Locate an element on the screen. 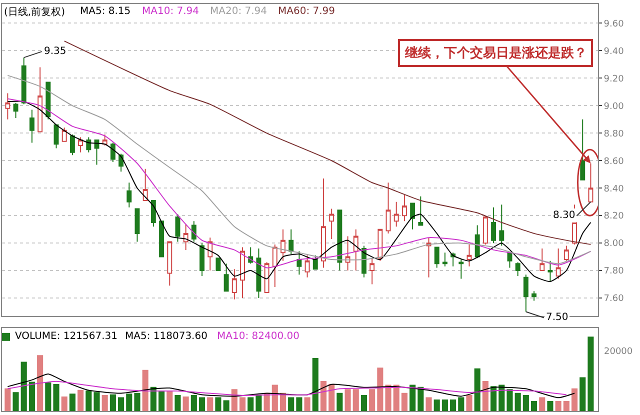  text: MA10: 7.94 is located at coordinates (171, 11).